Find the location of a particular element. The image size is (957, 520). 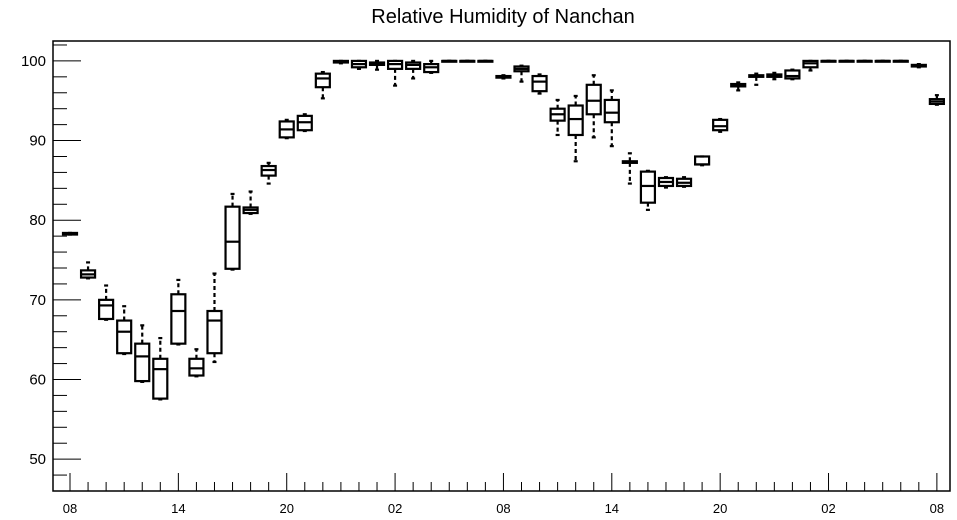

y-tick-label: 100 is located at coordinates (33, 61).